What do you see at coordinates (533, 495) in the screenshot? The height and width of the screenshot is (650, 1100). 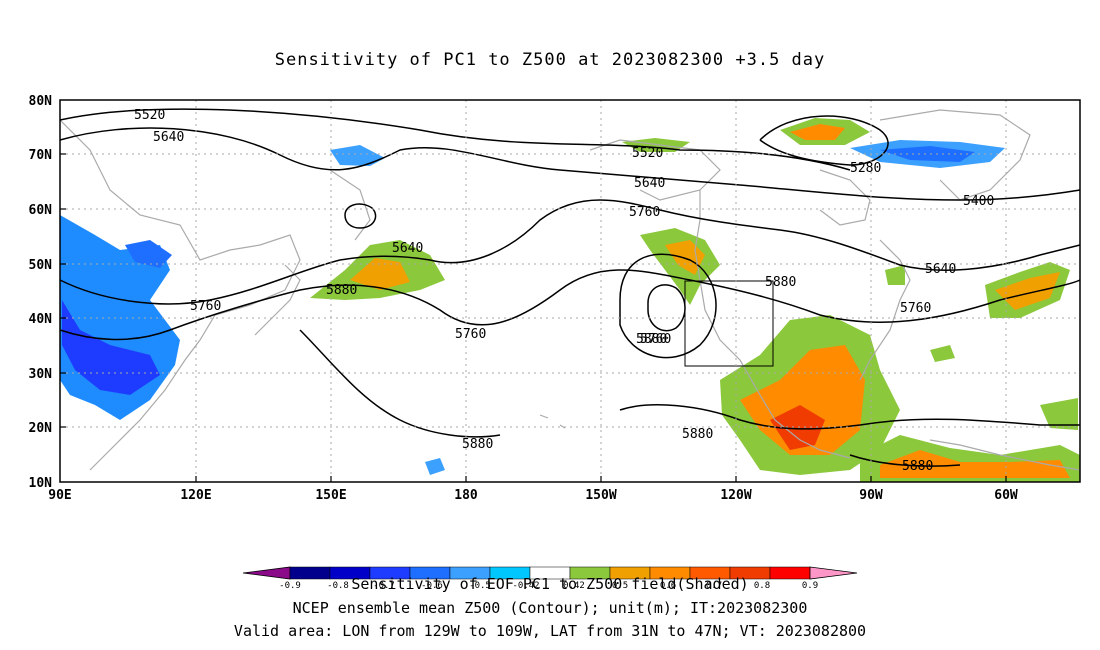 I see `lon-labels: 90E 120E 150E 180 150W 120W 90W 60W` at bounding box center [533, 495].